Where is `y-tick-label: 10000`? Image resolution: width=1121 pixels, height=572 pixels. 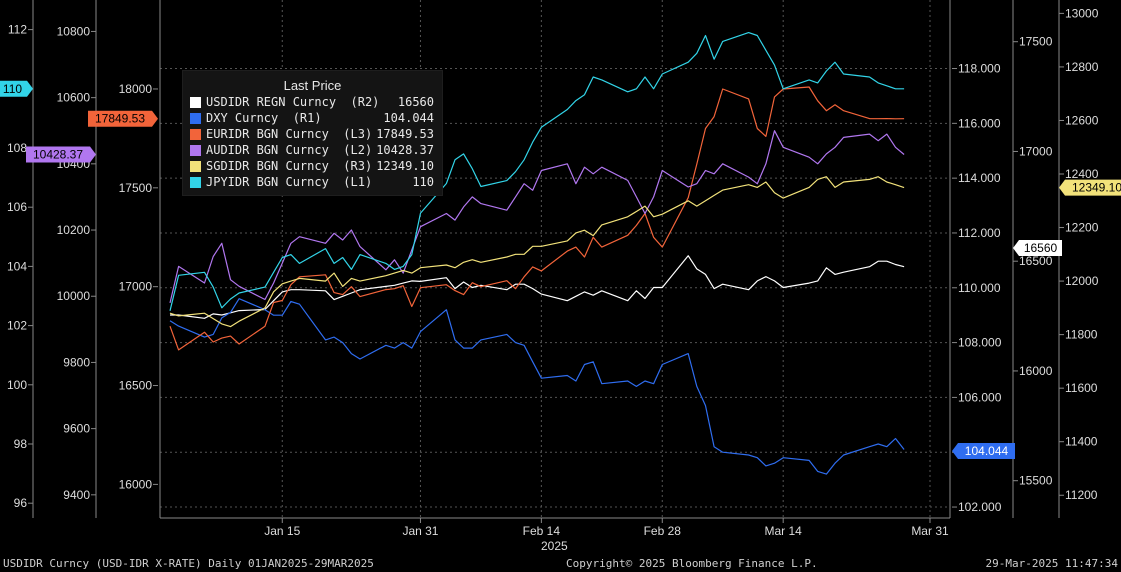 y-tick-label: 10000 is located at coordinates (74, 296).